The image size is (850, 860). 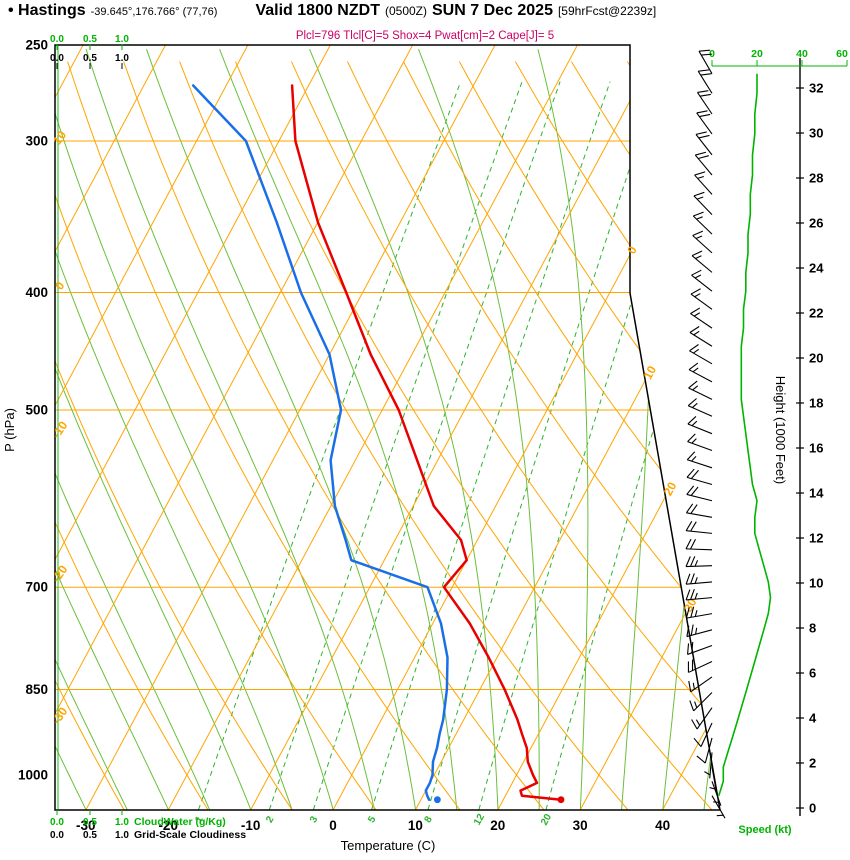 What do you see at coordinates (33, 775) in the screenshot?
I see `svg-text: 1000` at bounding box center [33, 775].